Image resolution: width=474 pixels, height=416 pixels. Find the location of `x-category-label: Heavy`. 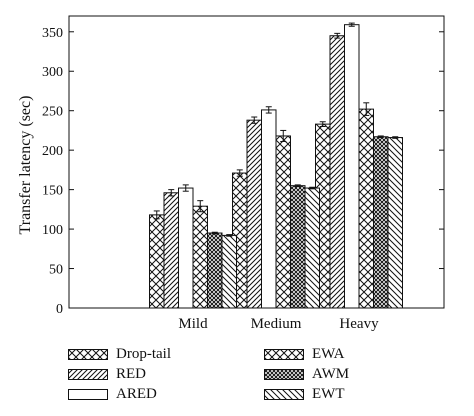

x-category-label: Heavy is located at coordinates (359, 324).